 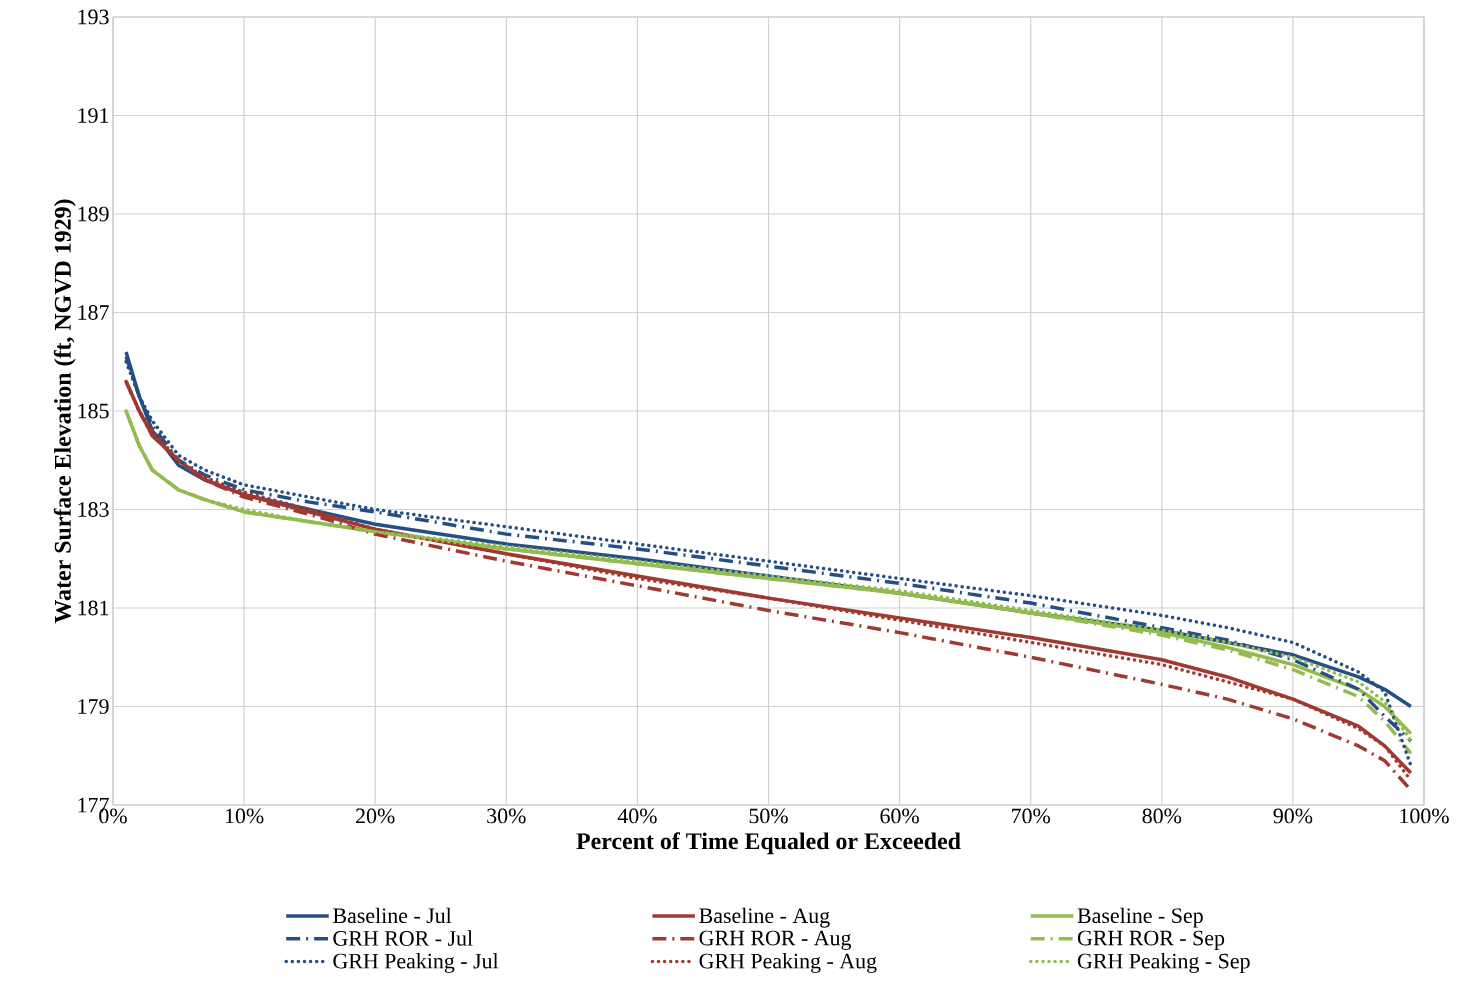 I want to click on x-tick-label: 60%, so click(x=899, y=816).